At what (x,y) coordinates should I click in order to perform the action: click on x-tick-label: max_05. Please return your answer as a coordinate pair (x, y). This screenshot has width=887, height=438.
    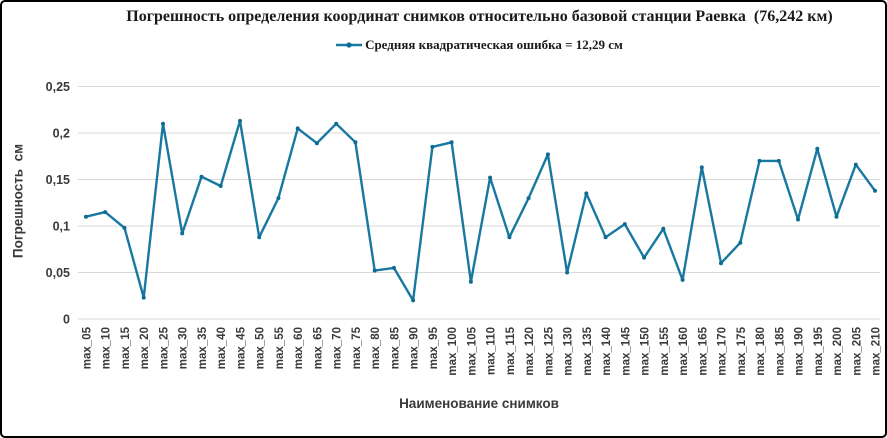
    Looking at the image, I should click on (88, 347).